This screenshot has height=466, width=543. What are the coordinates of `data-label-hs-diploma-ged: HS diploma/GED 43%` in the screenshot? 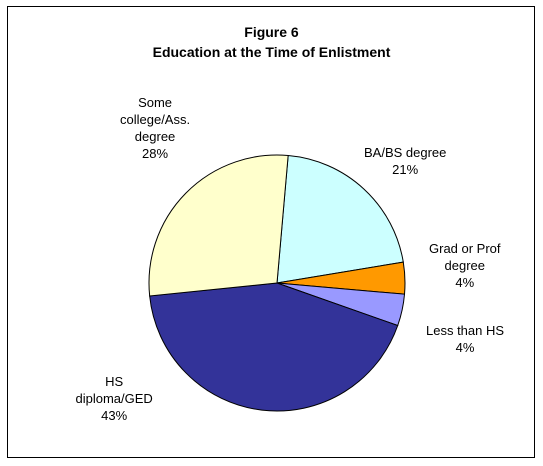 It's located at (114, 398).